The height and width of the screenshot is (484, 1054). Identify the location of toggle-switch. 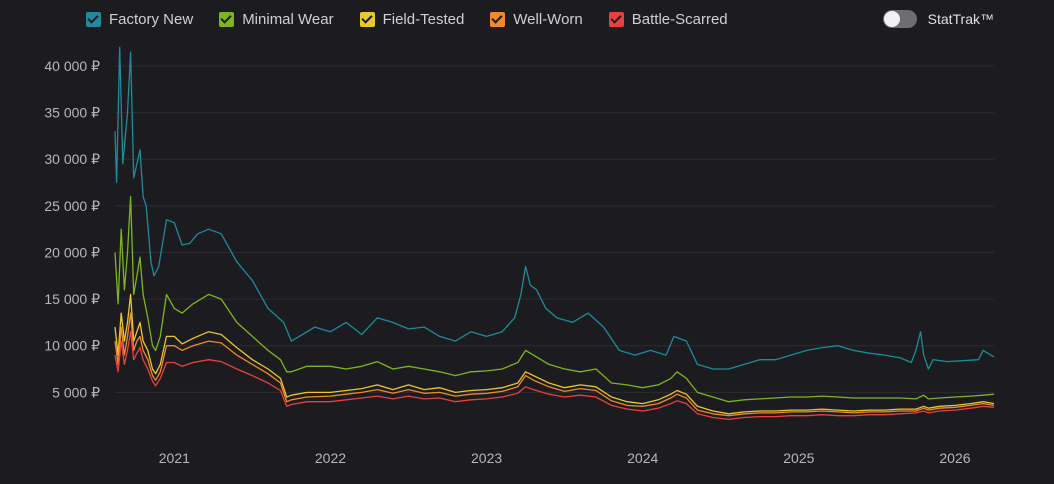
(899, 19).